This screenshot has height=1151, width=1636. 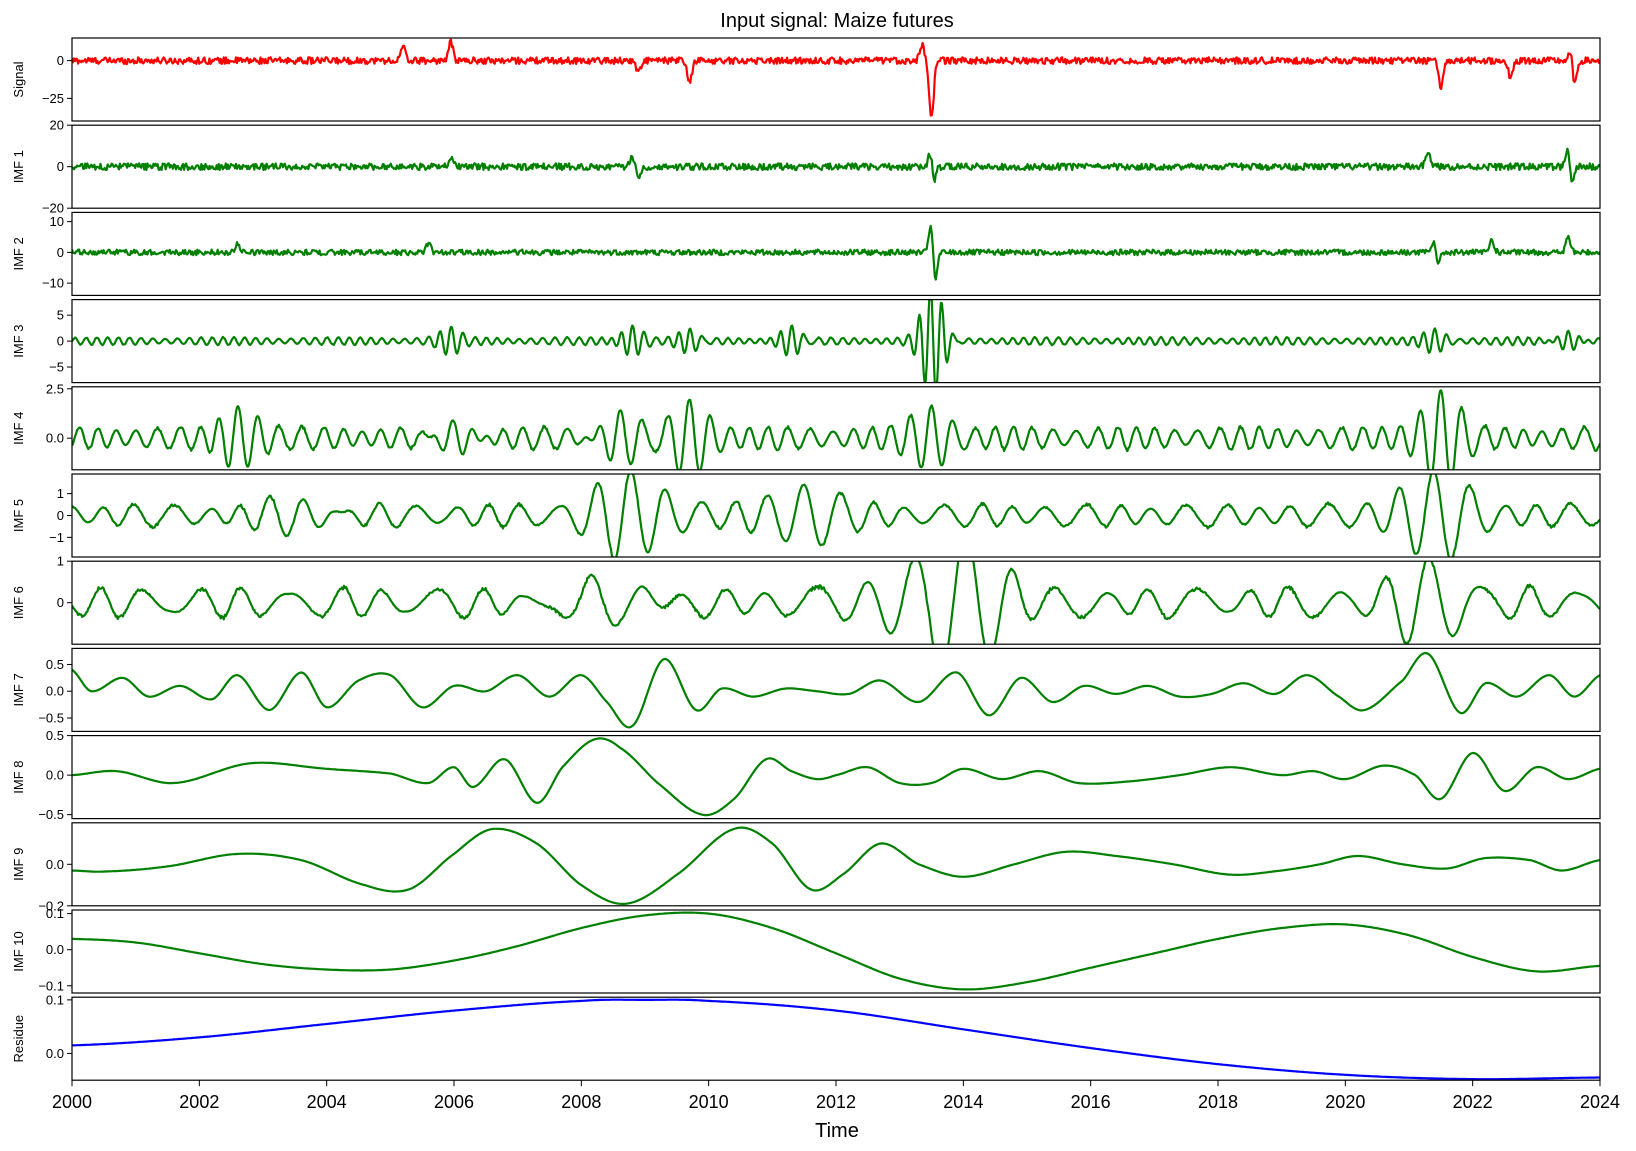 I want to click on y-tick-label: 5, so click(x=60, y=315).